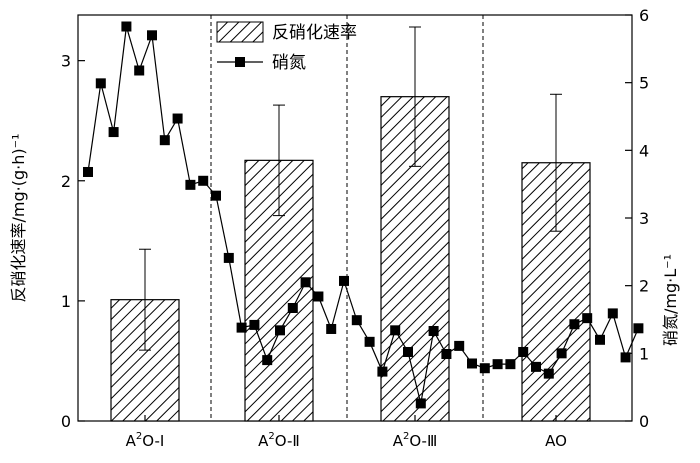 This screenshot has height=463, width=700. Describe the element at coordinates (240, 62) in the screenshot. I see `legend-line-marker` at that location.